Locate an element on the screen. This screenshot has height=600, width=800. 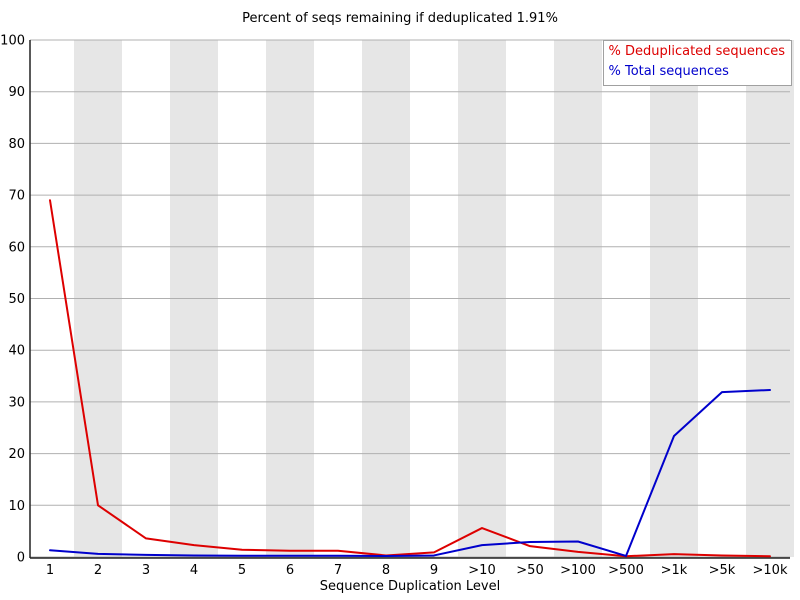
y-tick-label: 60 is located at coordinates (16, 247).